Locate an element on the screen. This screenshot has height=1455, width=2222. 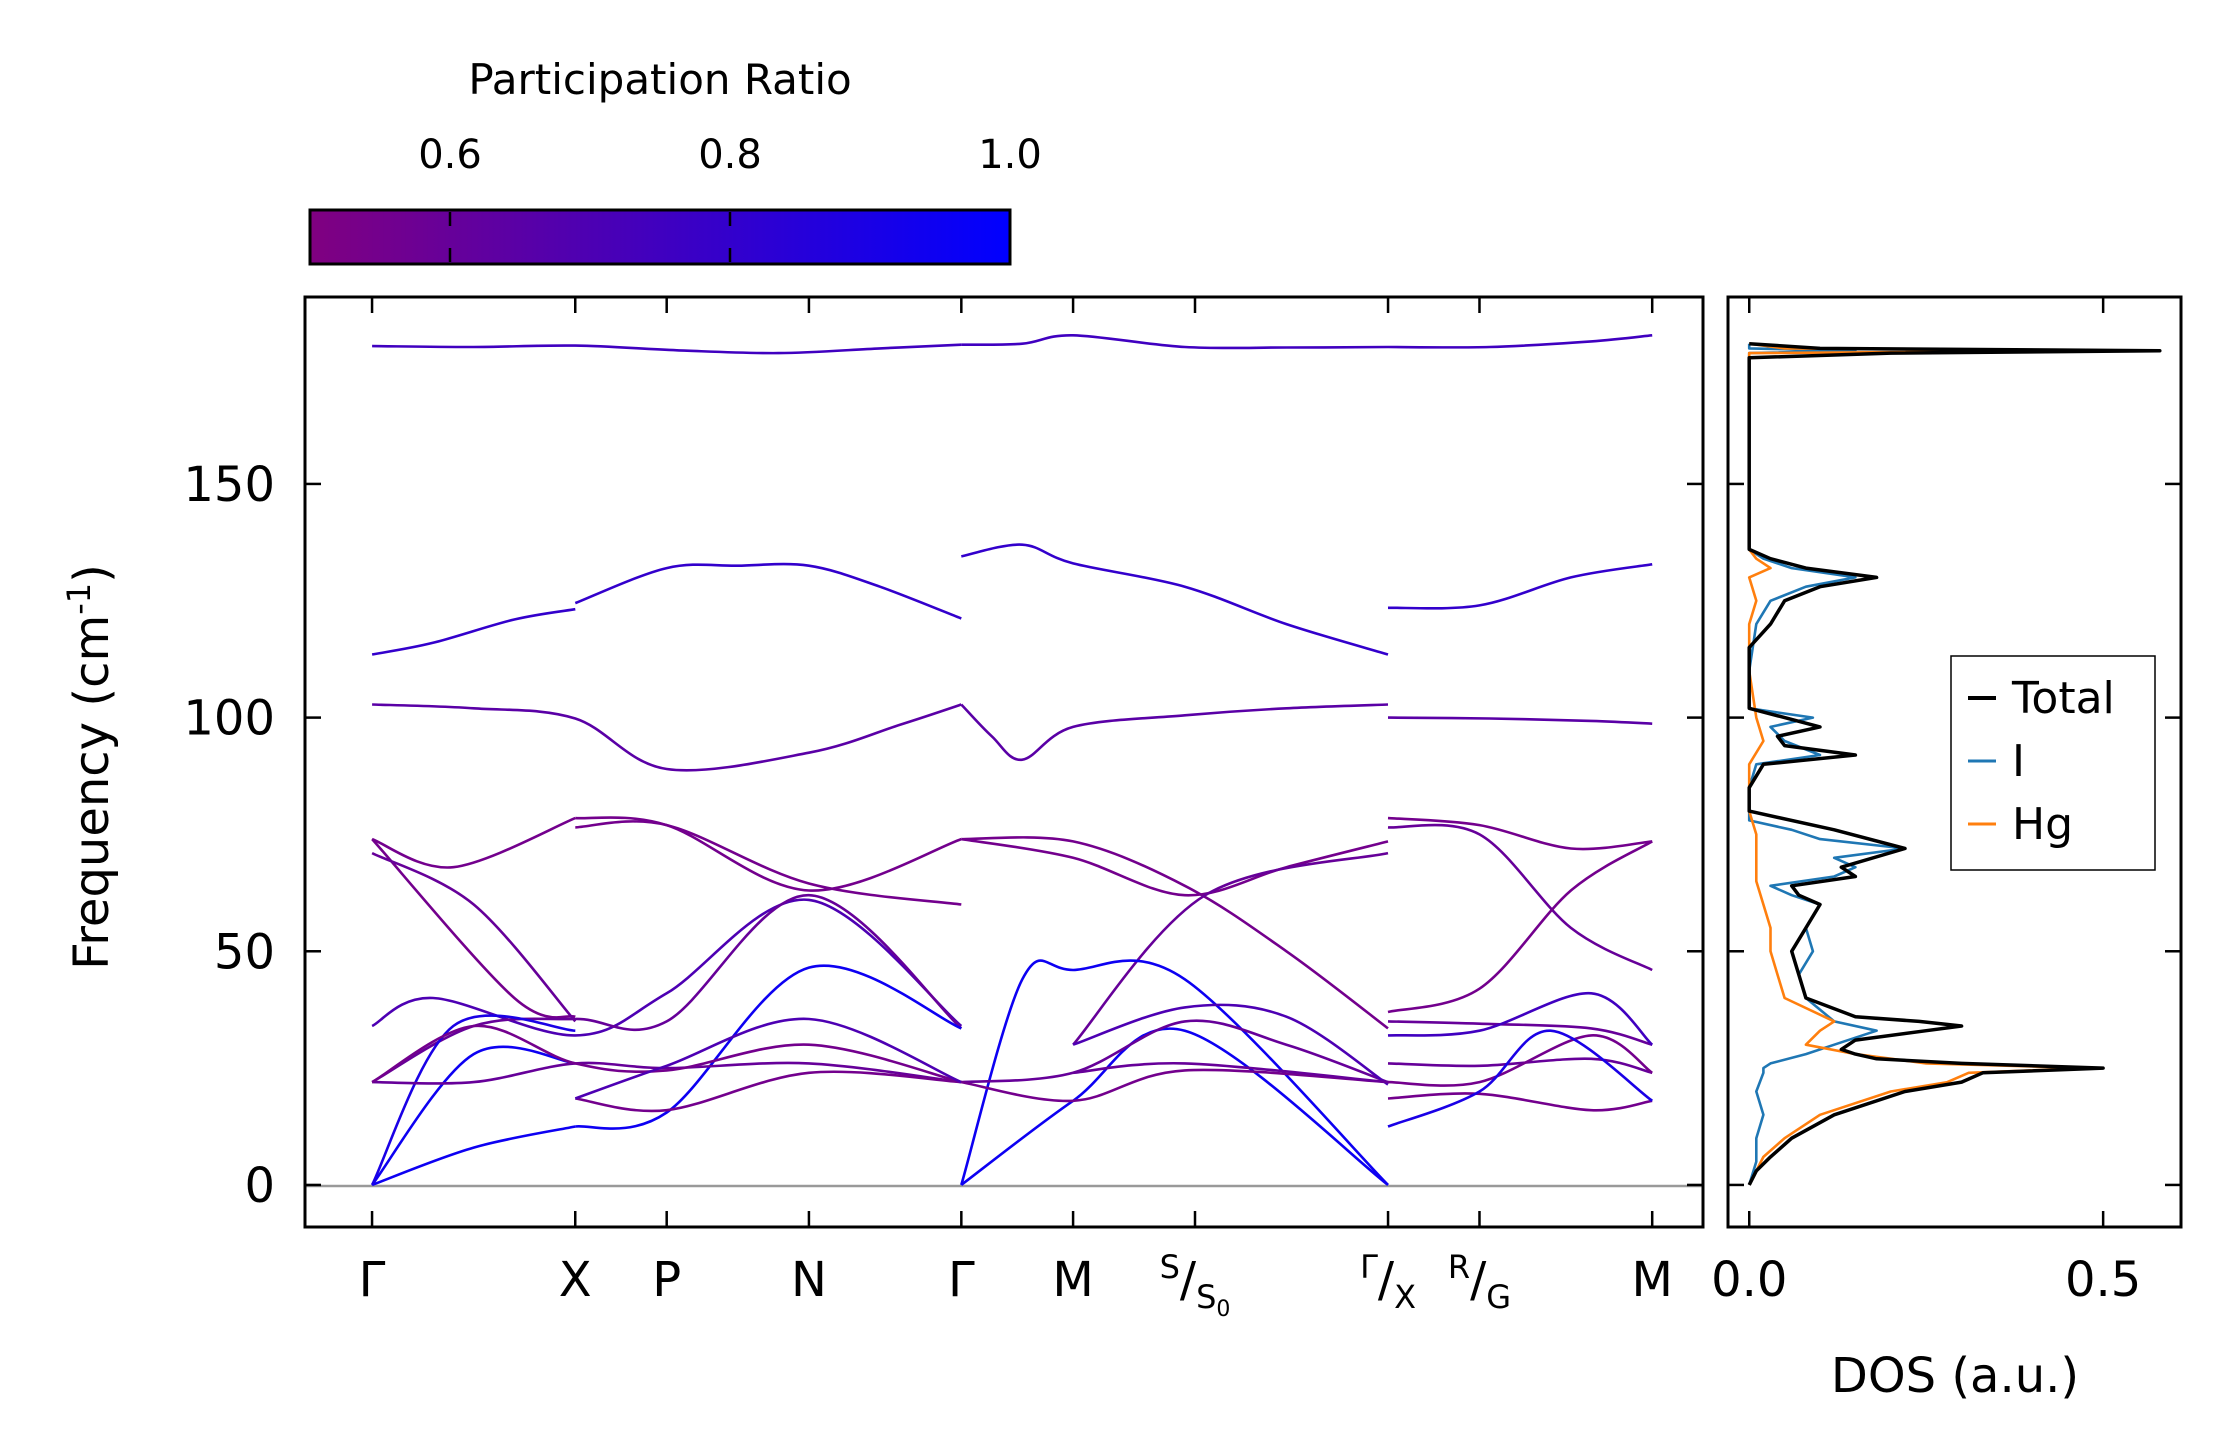
dos-axes-frame is located at coordinates (1954, 762).